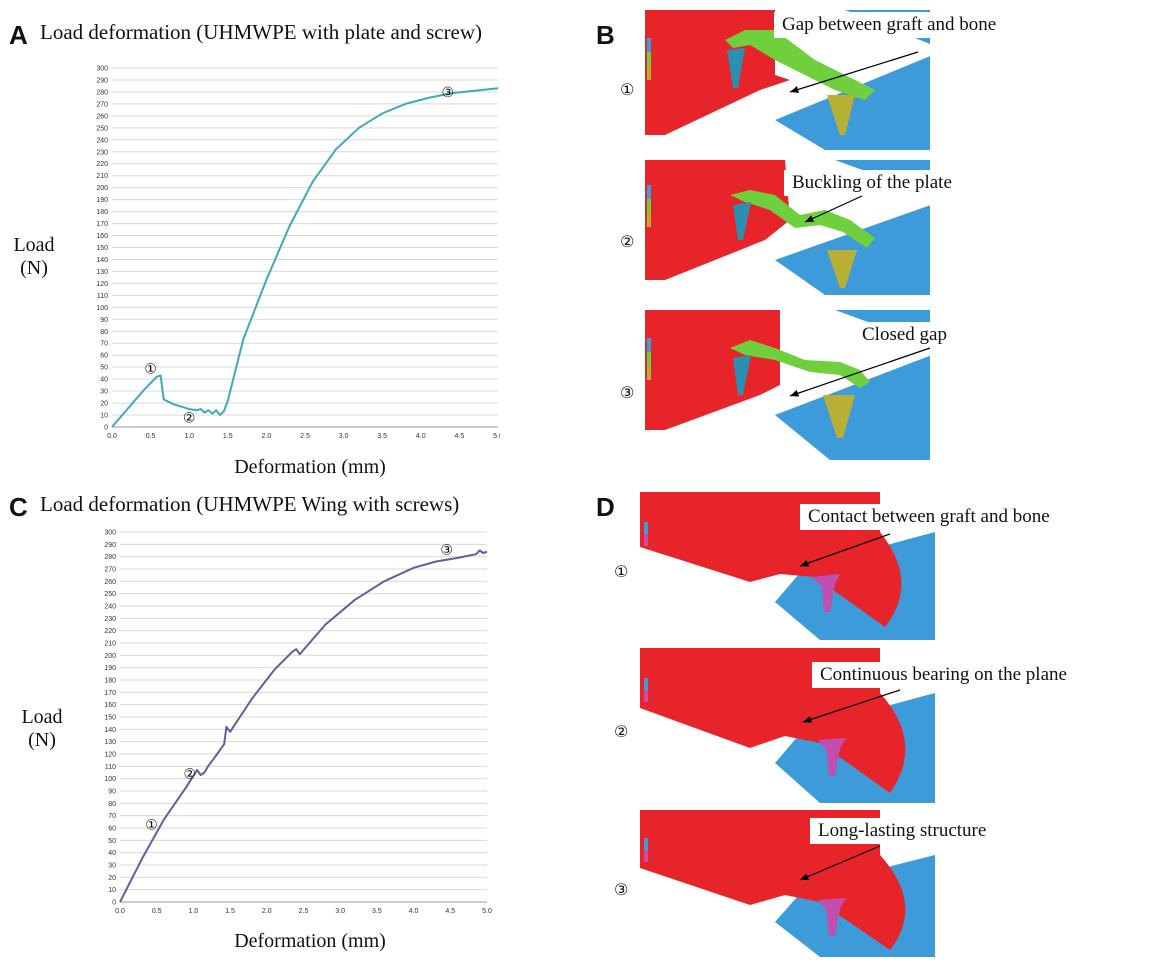 This screenshot has width=1153, height=962. What do you see at coordinates (110, 693) in the screenshot?
I see `y-tick-label: 170` at bounding box center [110, 693].